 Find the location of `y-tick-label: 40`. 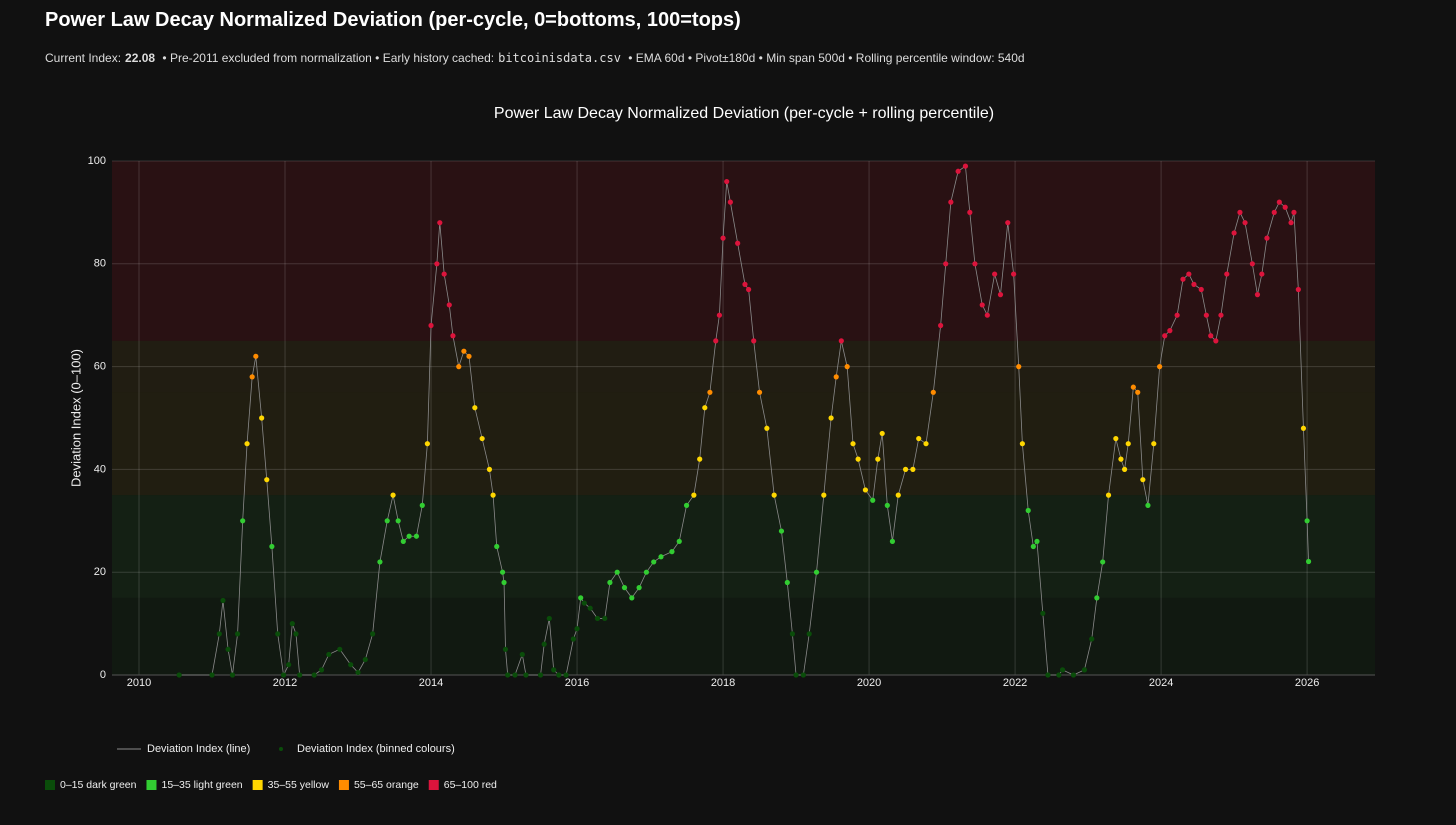

y-tick-label: 40 is located at coordinates (100, 469).